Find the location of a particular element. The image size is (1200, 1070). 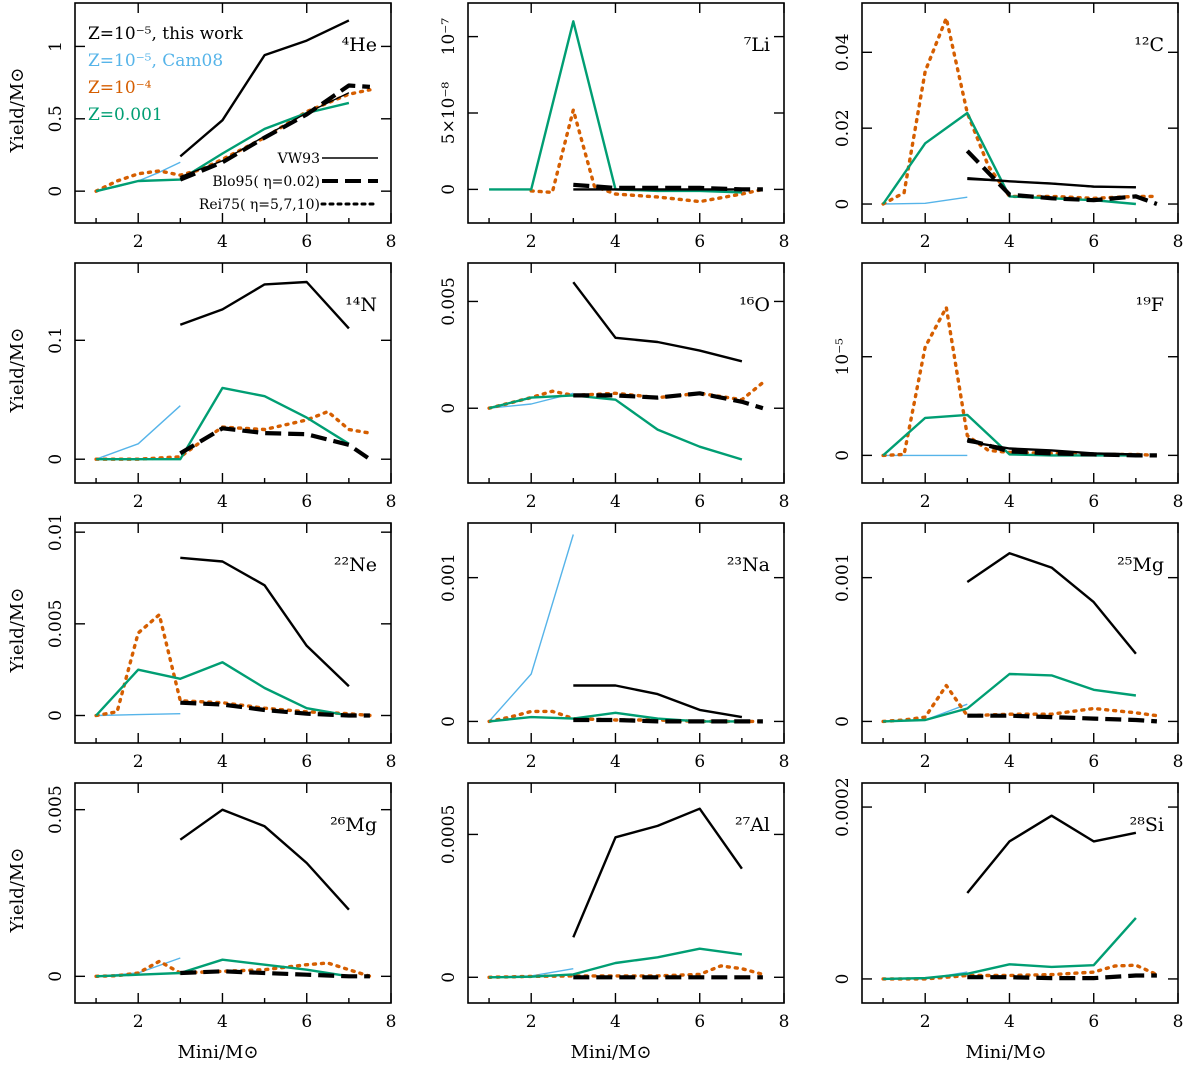

panel-7-xtick-label: 6 is located at coordinates (306, 762).